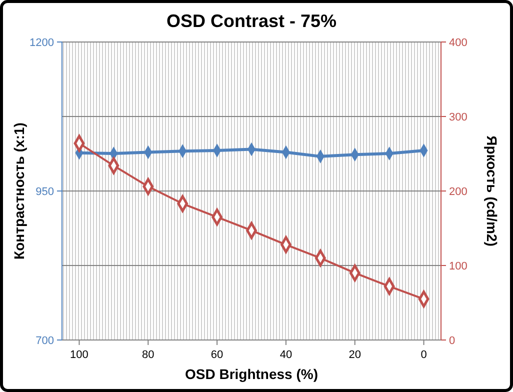 Image resolution: width=513 pixels, height=392 pixels. I want to click on y2-tick-label: 400, so click(458, 42).